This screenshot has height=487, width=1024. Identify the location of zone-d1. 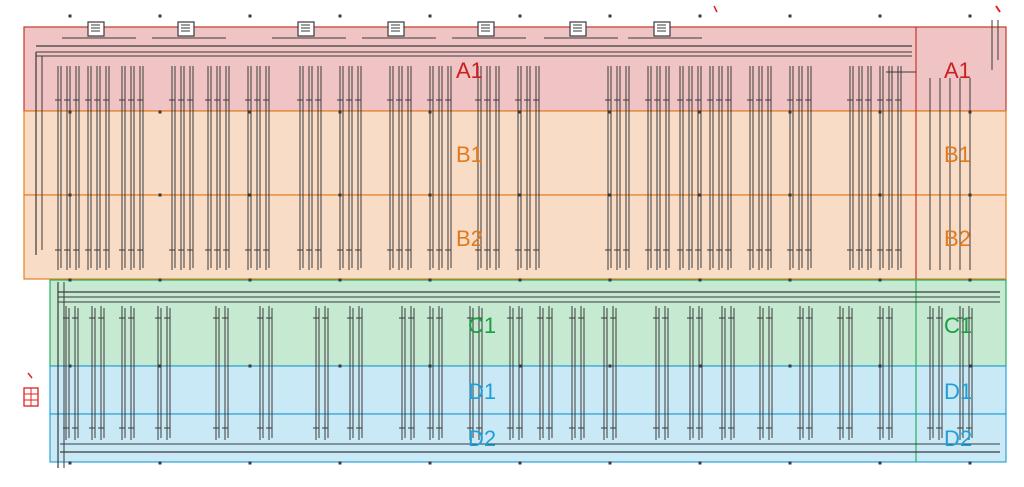
(528, 390).